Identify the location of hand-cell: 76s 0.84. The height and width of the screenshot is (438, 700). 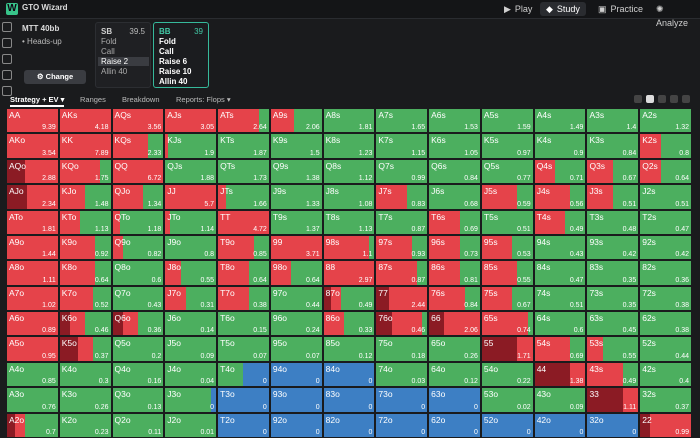
(454, 298).